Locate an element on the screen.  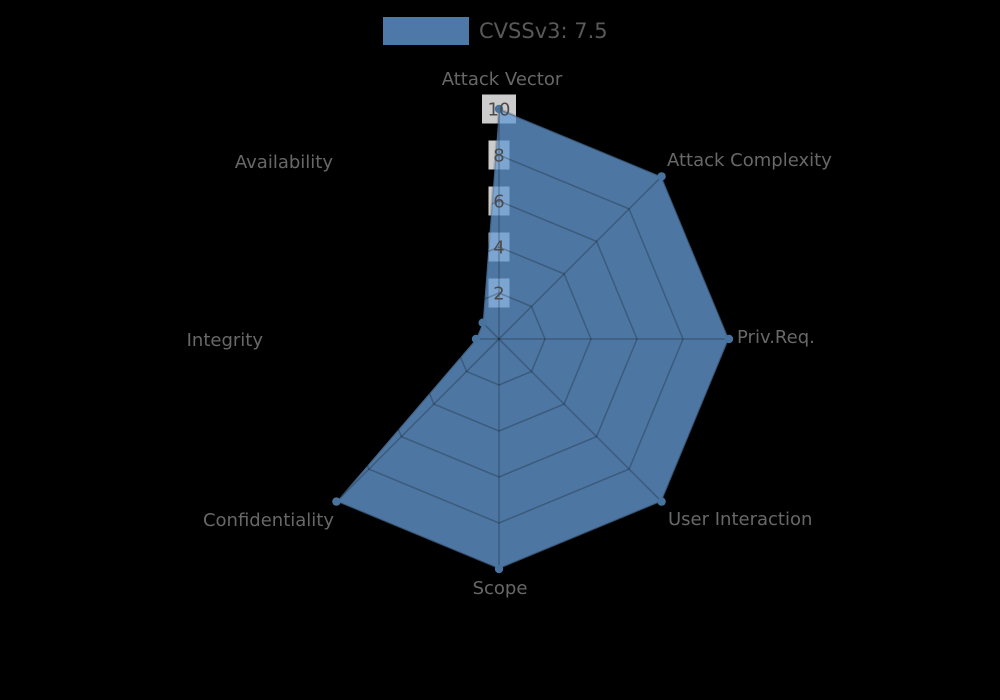
tick-label: 8 is located at coordinates (498, 156).